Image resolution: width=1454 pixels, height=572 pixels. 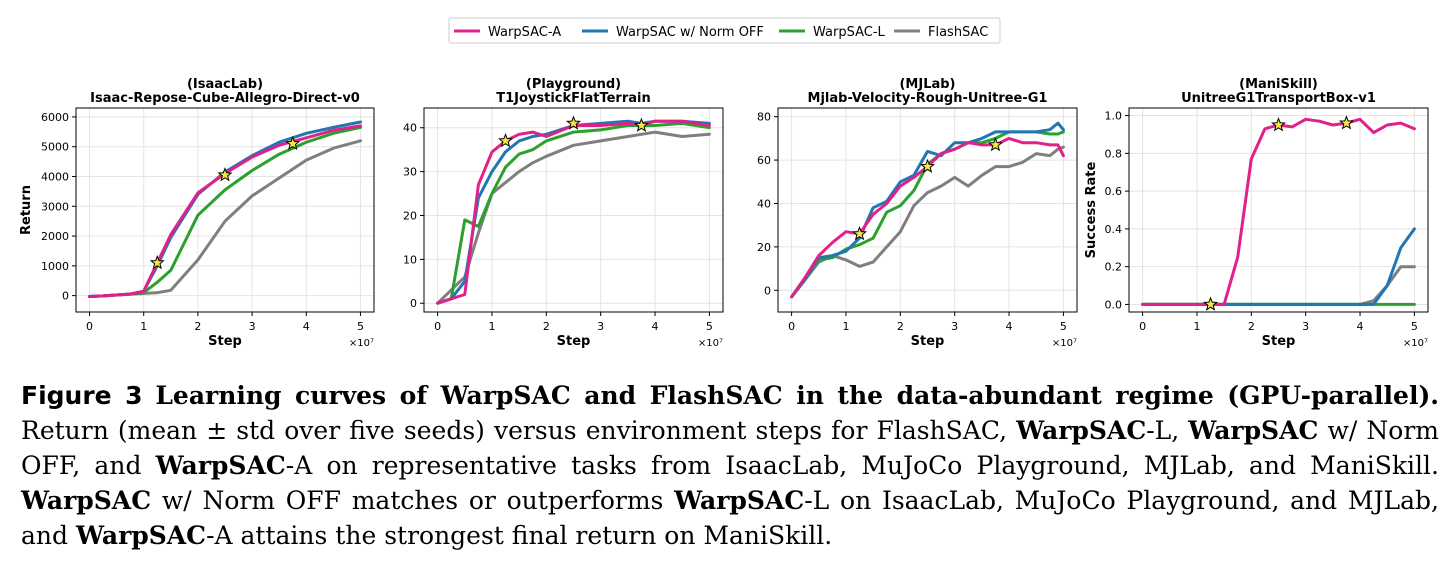 I want to click on y-tick-label: 10, so click(x=410, y=259).